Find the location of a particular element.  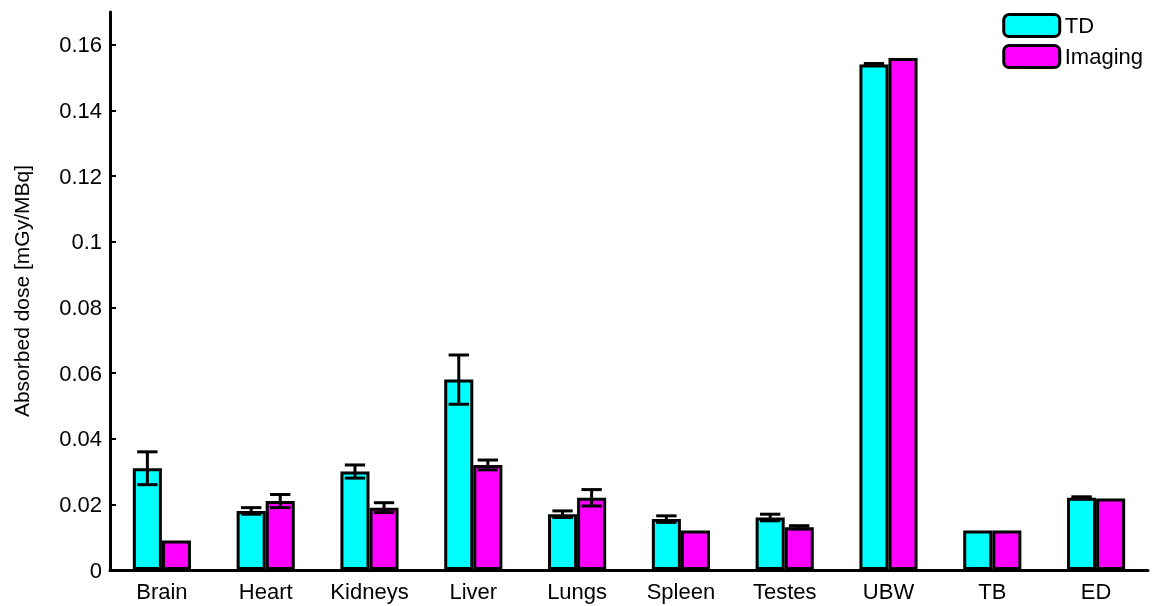

y-tick-label: 0.16 is located at coordinates (80, 45).